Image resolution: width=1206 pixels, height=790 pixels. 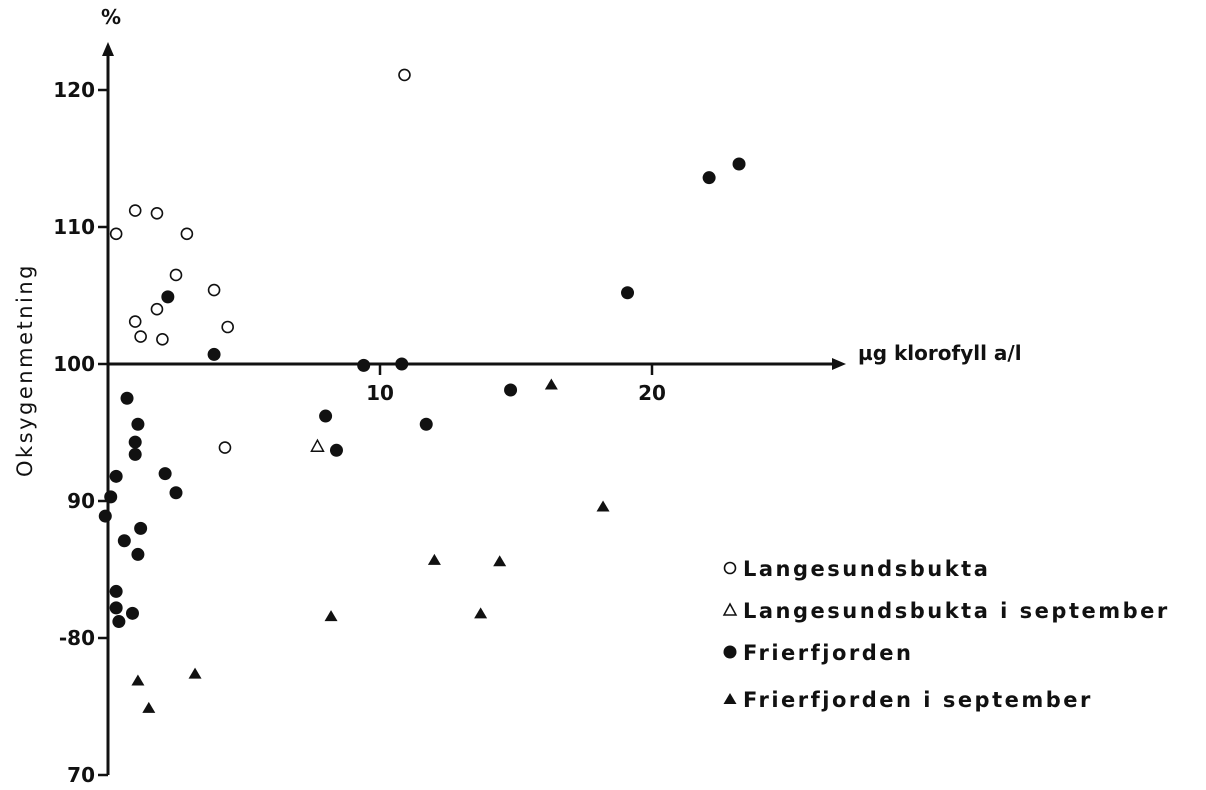 I want to click on y-tick-label: -80, so click(x=77, y=638).